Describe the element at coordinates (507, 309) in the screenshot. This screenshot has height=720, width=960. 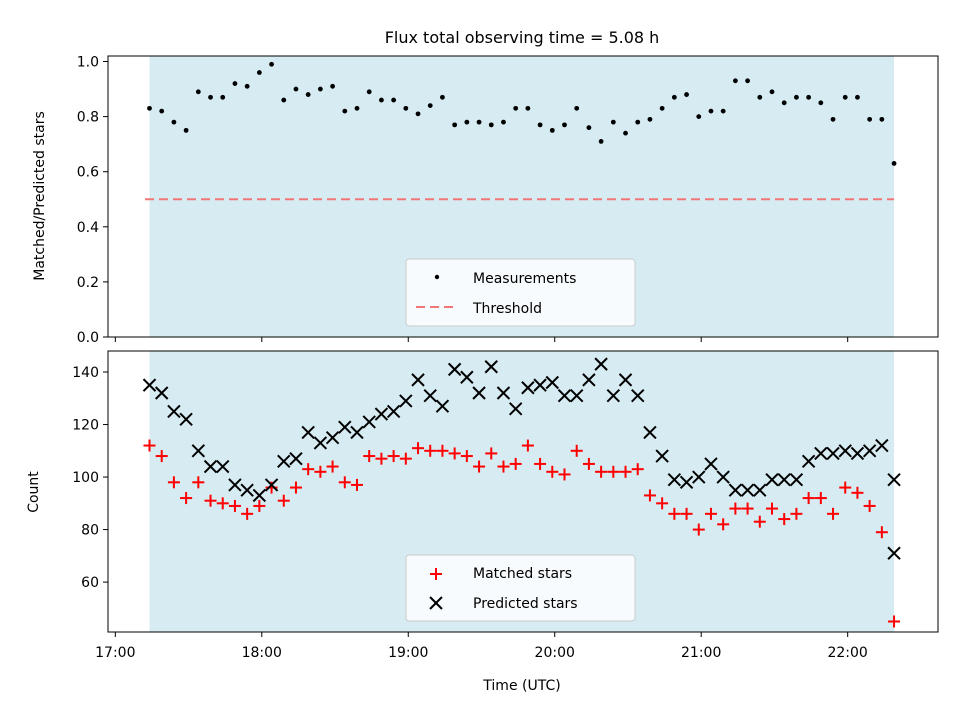
I see `legend-threshold-label: Threshold` at that location.